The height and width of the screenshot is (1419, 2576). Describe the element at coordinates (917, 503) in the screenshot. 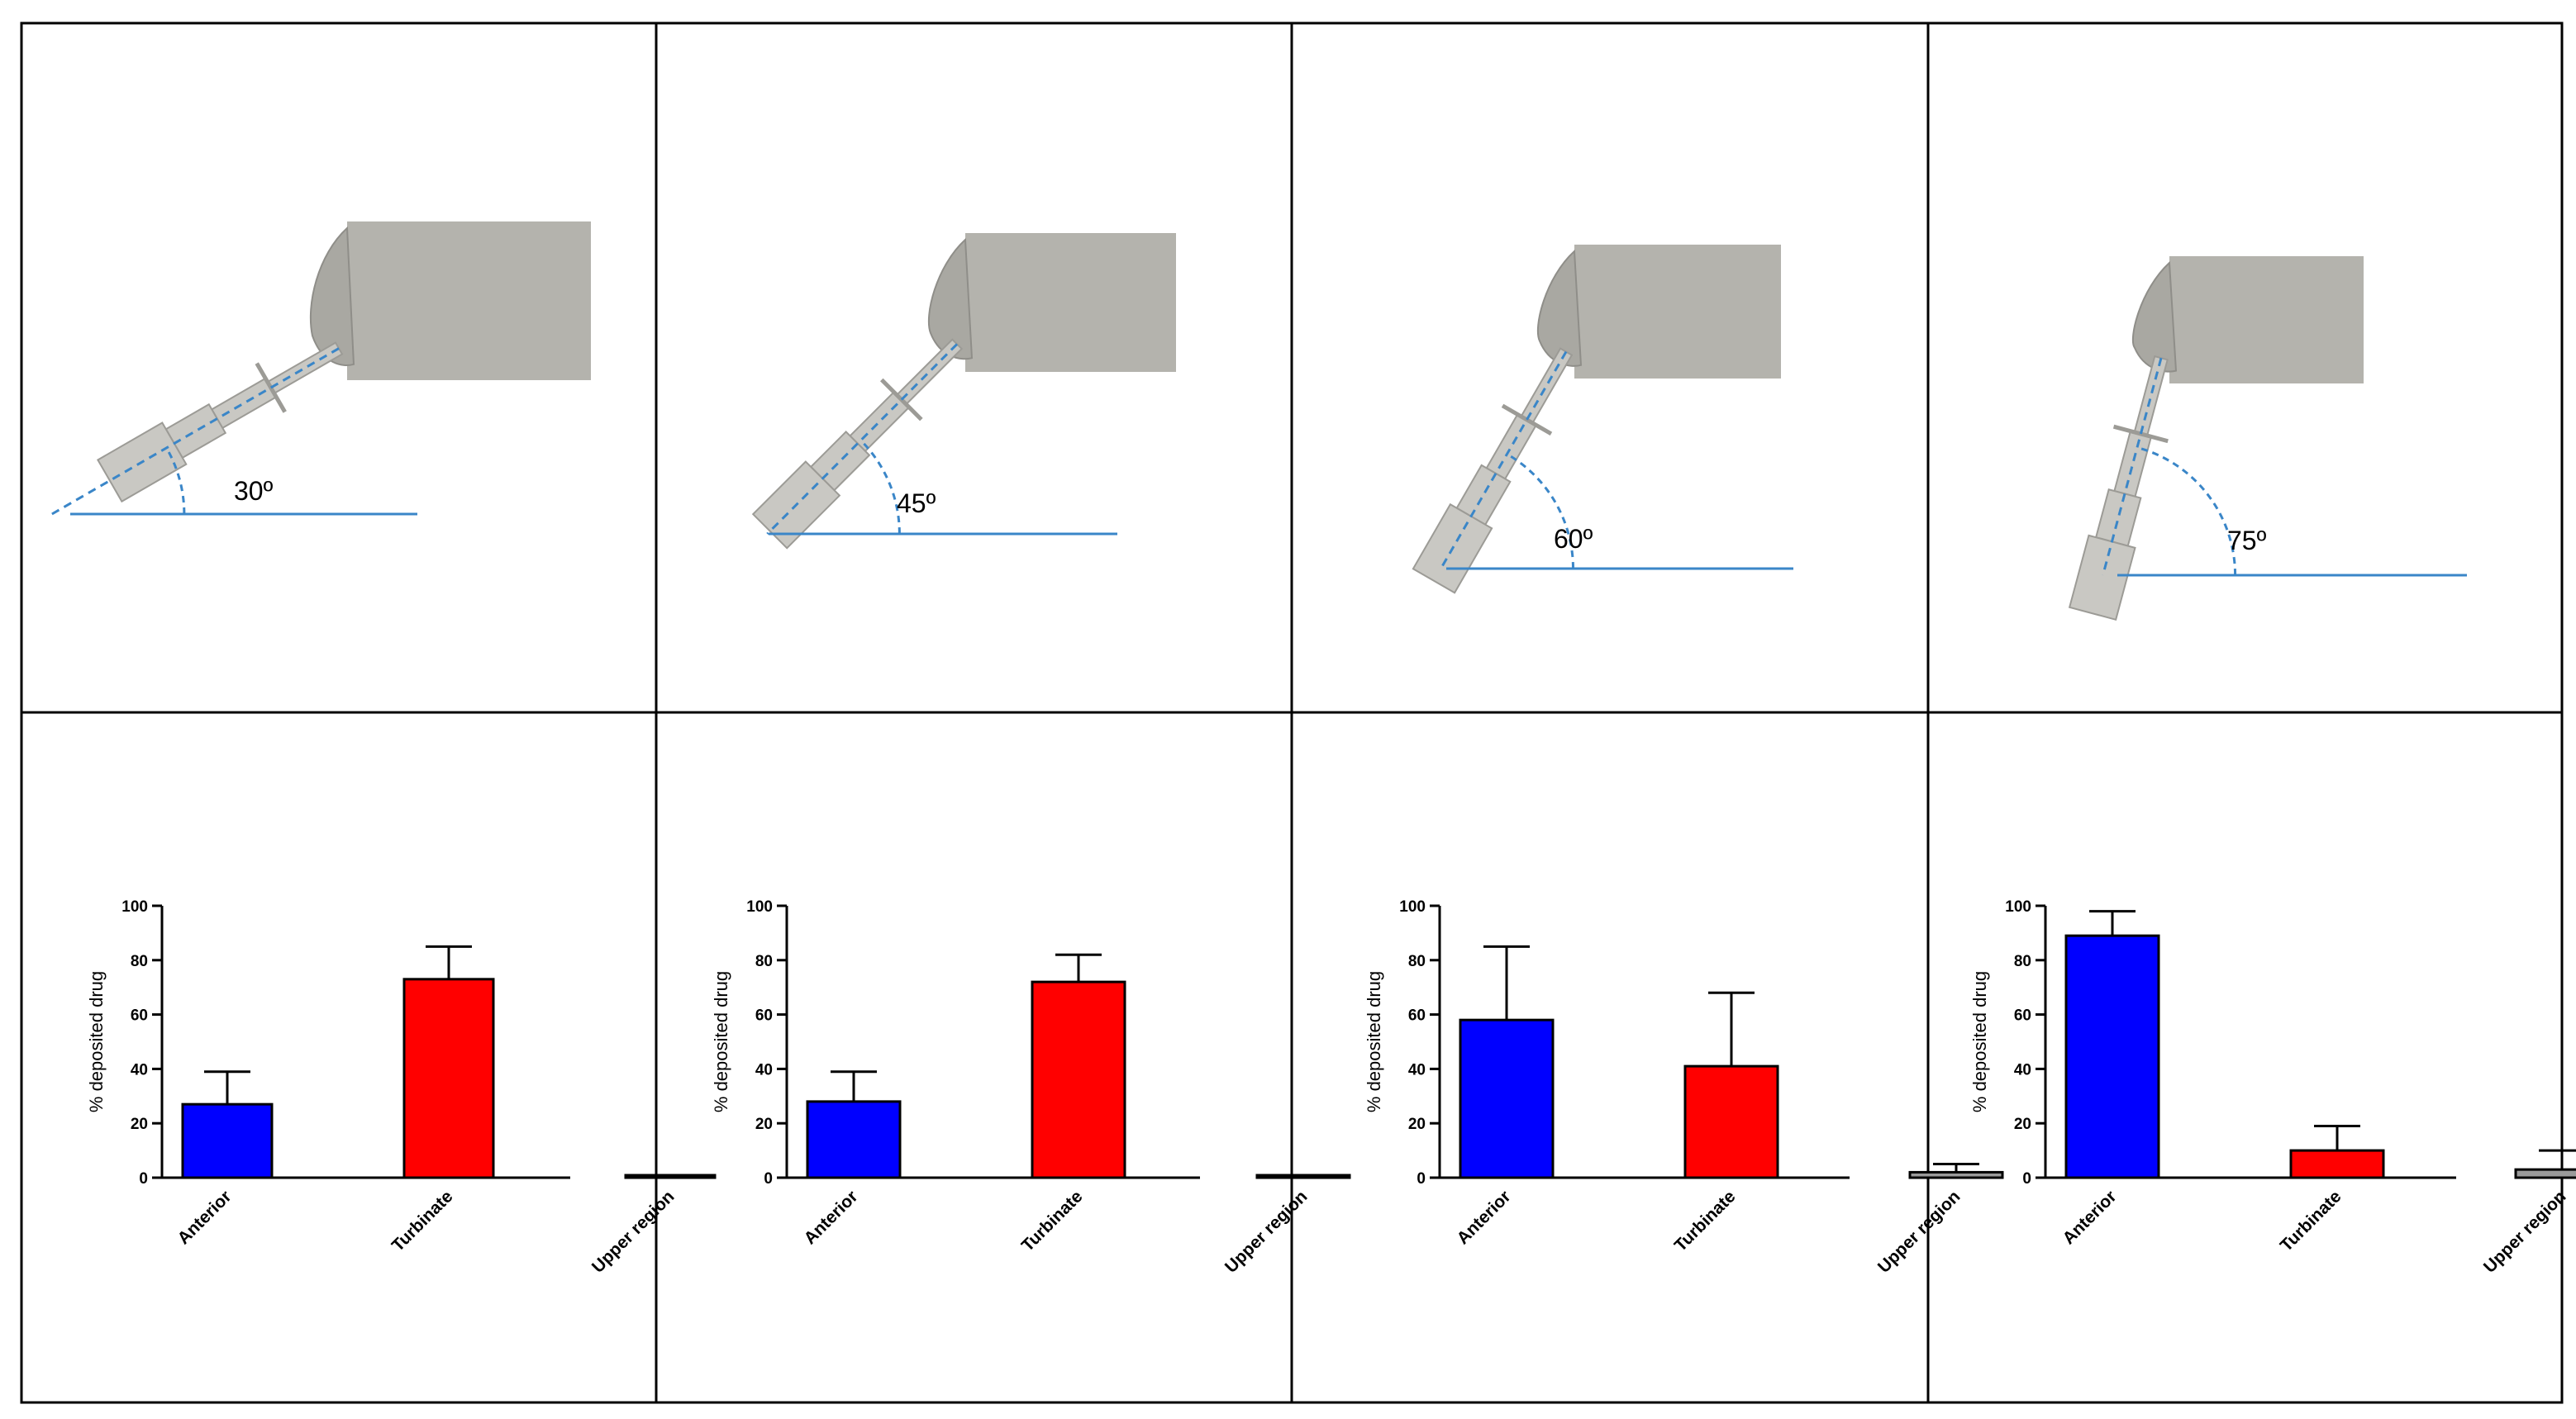

I see `angle-label: 45º` at that location.